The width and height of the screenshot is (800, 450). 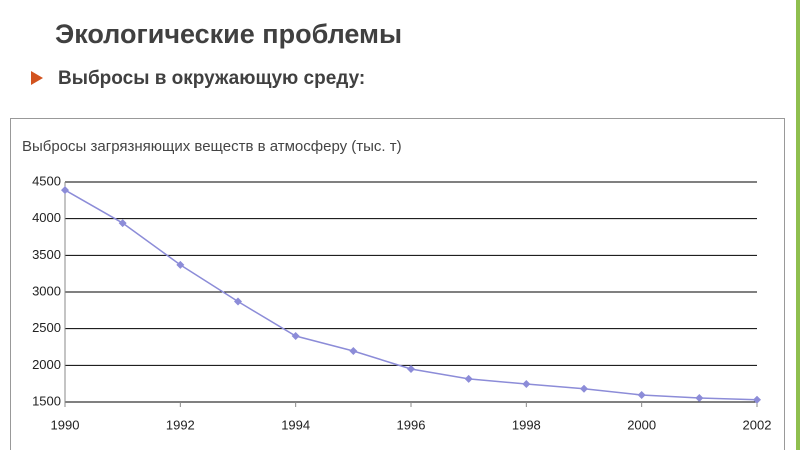 I want to click on x-tick-label: 1992, so click(x=180, y=424).